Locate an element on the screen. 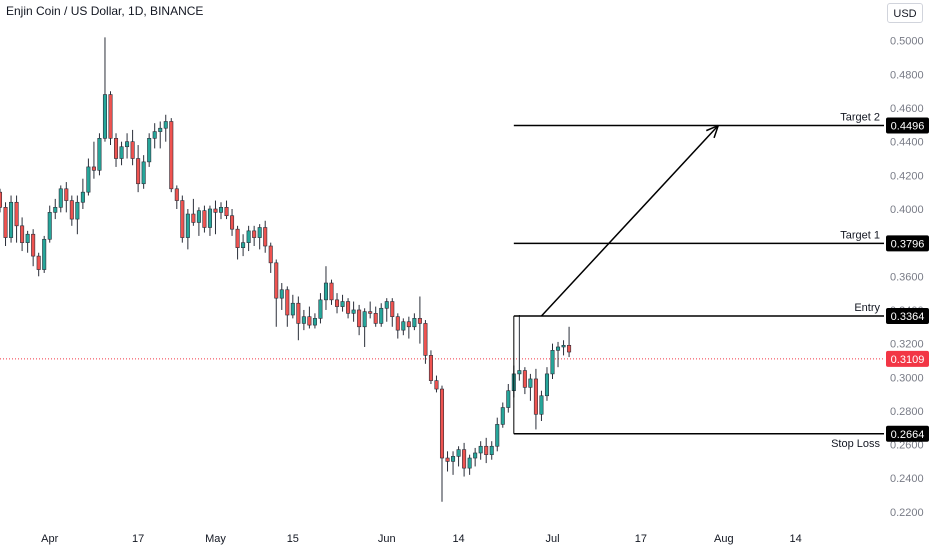  y-tick-label: 0.2200 is located at coordinates (907, 513).